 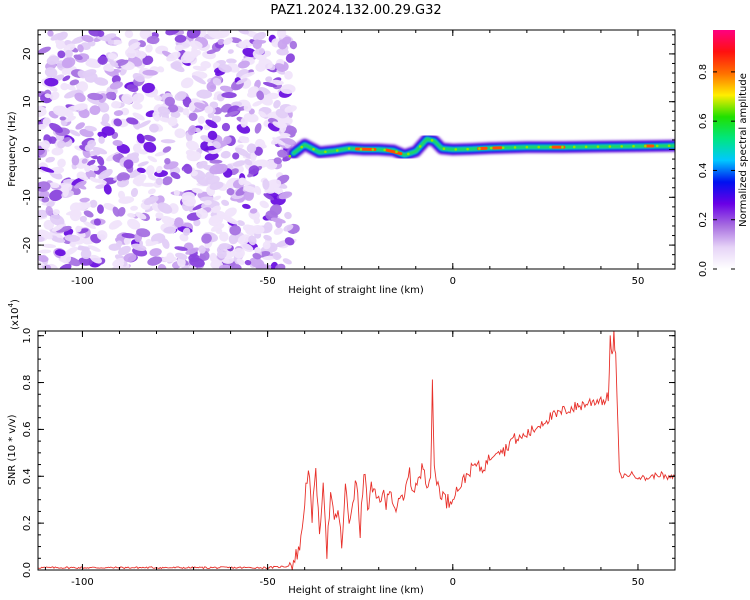 I want to click on y-tick-label: 0.0, so click(x=27, y=570).